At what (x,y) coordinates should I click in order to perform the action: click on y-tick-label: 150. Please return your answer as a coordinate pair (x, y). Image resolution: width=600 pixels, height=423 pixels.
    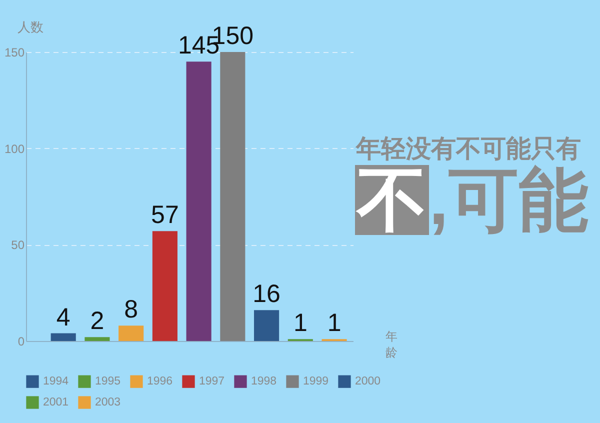
    Looking at the image, I should click on (14, 53).